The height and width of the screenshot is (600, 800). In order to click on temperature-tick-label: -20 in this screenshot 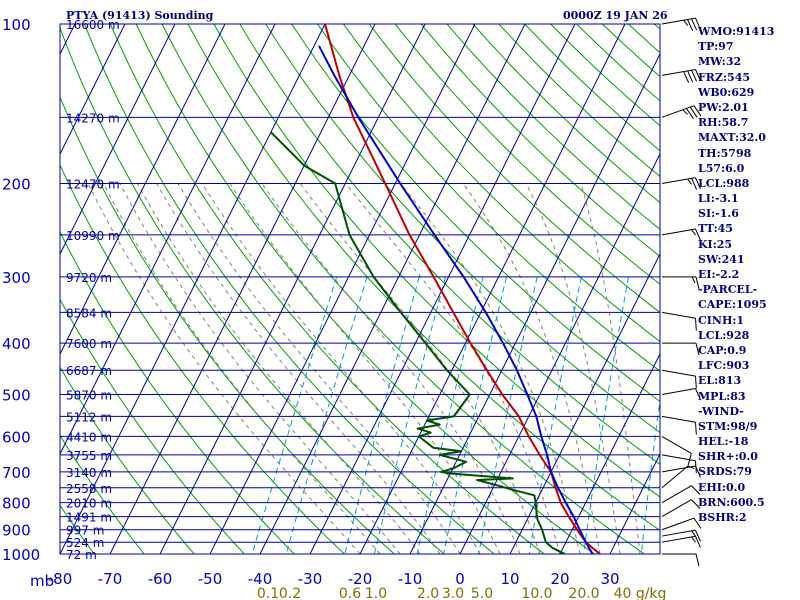, I will do `click(360, 579)`.